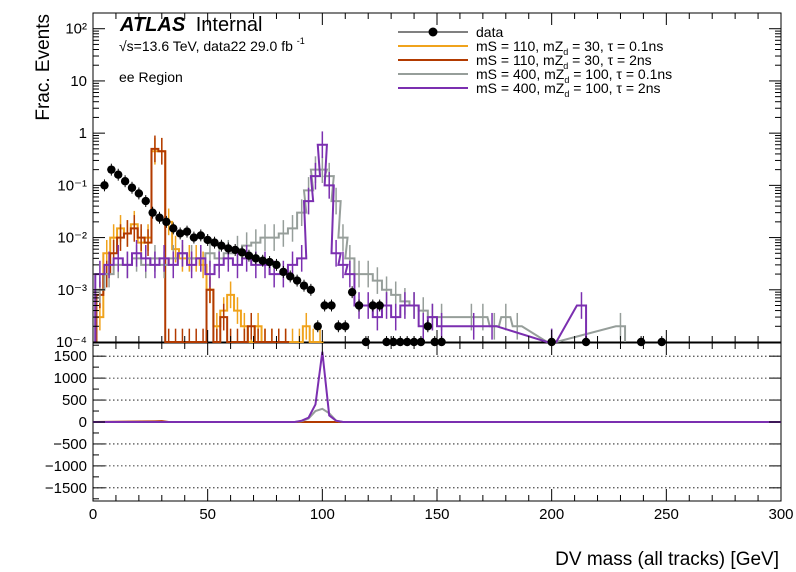  What do you see at coordinates (43, 67) in the screenshot?
I see `y-axis-title: Frac. Events` at bounding box center [43, 67].